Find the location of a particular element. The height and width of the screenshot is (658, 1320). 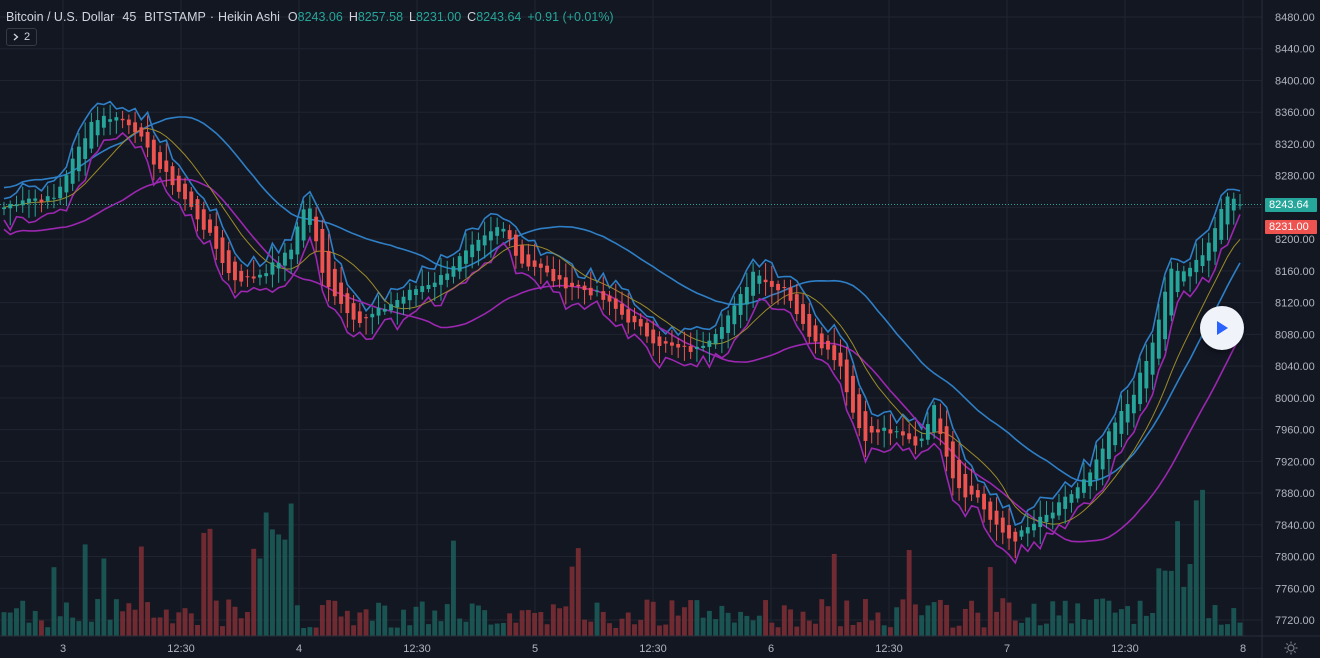

play-button is located at coordinates (1222, 328).